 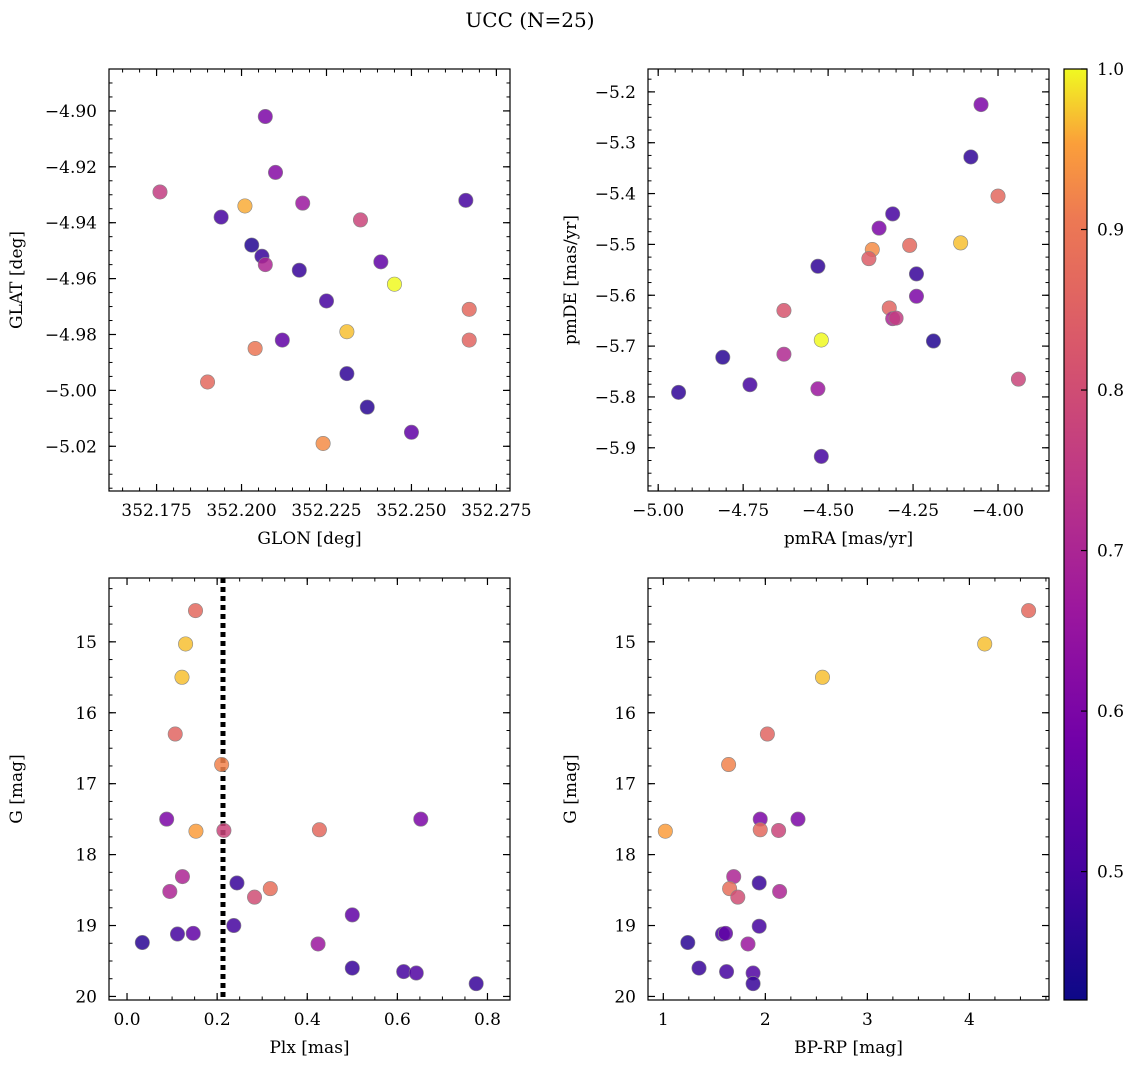 What do you see at coordinates (998, 511) in the screenshot?
I see `x-tick-label: −4.00` at bounding box center [998, 511].